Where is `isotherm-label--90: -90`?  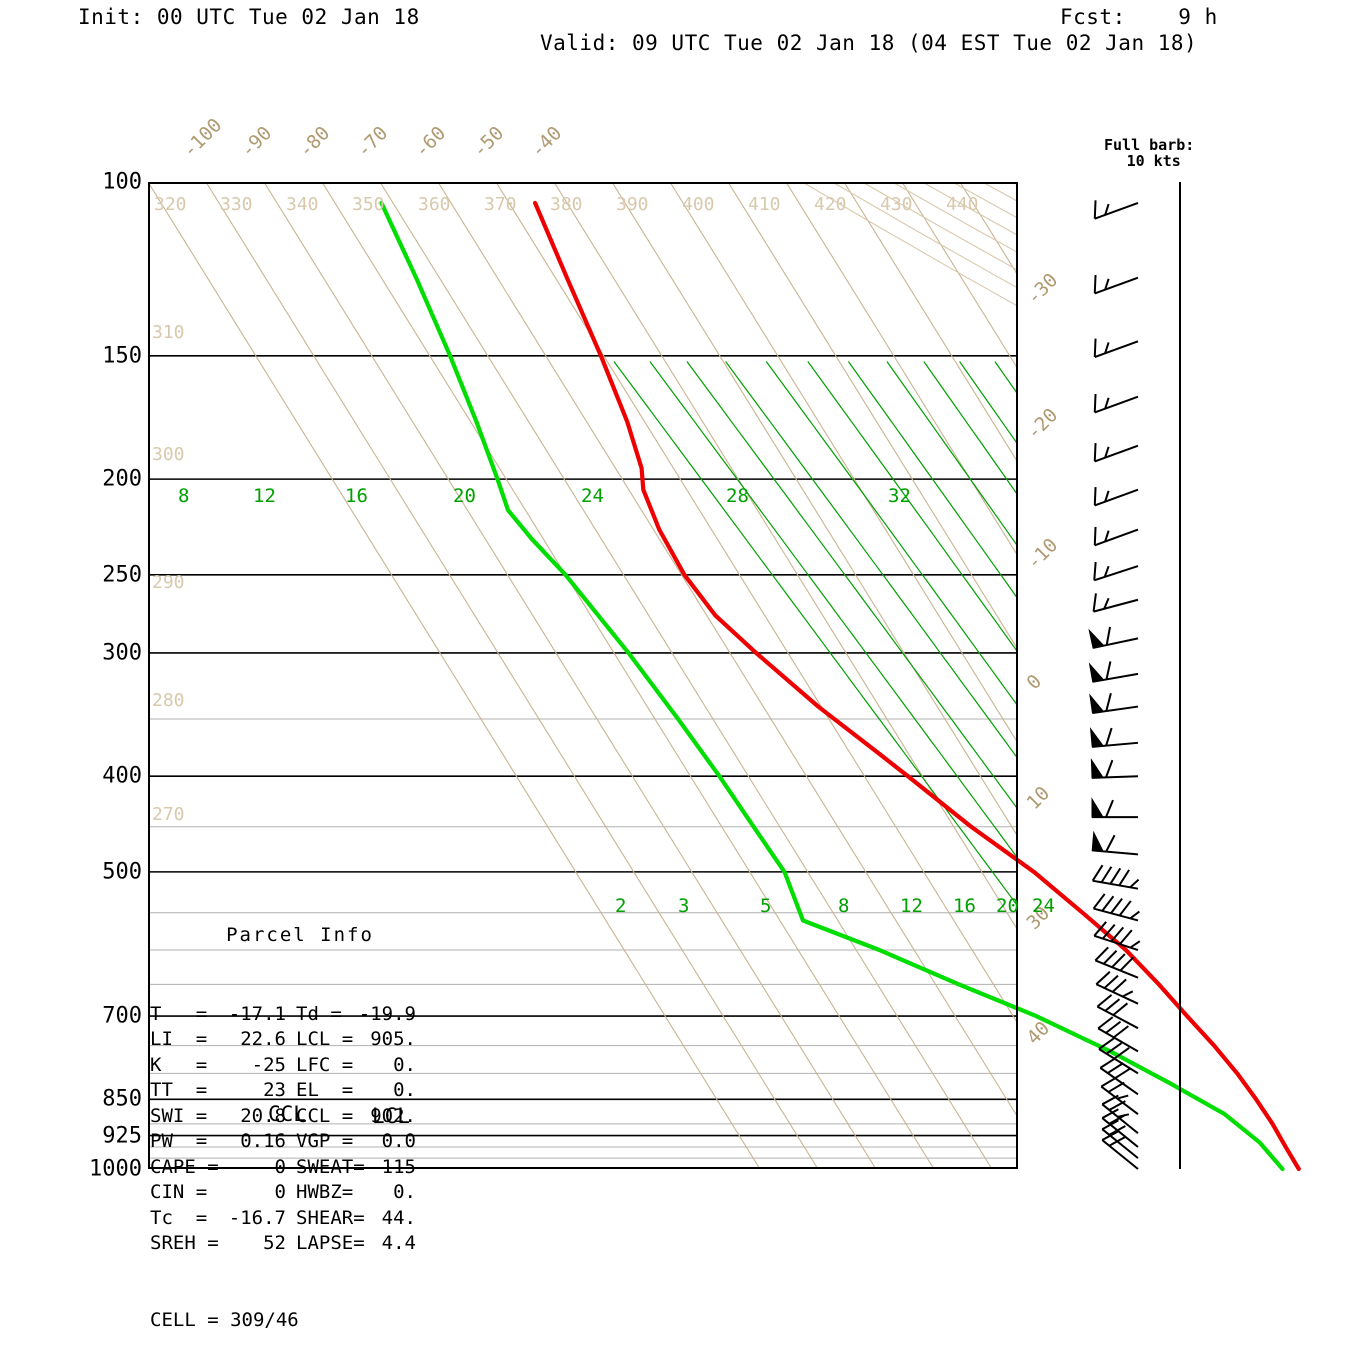 isotherm-label--90: -90 is located at coordinates (256, 142).